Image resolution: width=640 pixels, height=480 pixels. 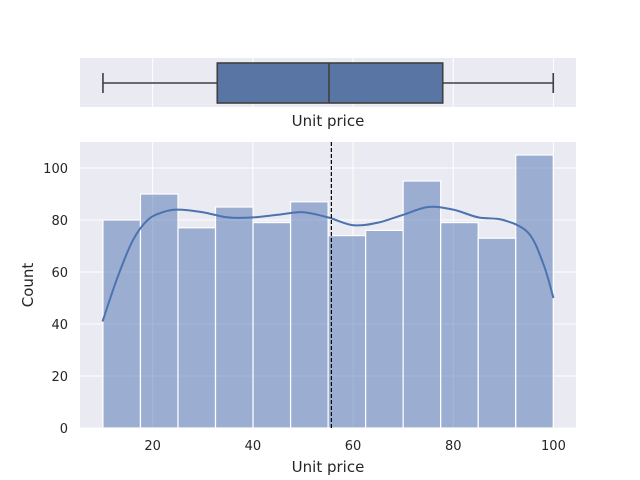 What do you see at coordinates (55, 169) in the screenshot?
I see `y-tick-label: 100` at bounding box center [55, 169].